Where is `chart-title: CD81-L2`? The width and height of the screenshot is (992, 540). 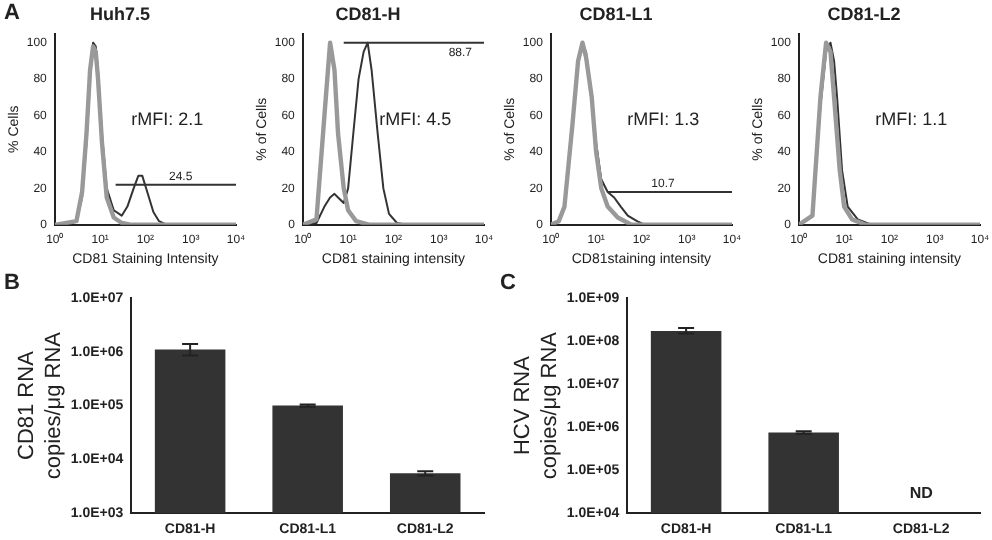 chart-title: CD81-L2 is located at coordinates (864, 13).